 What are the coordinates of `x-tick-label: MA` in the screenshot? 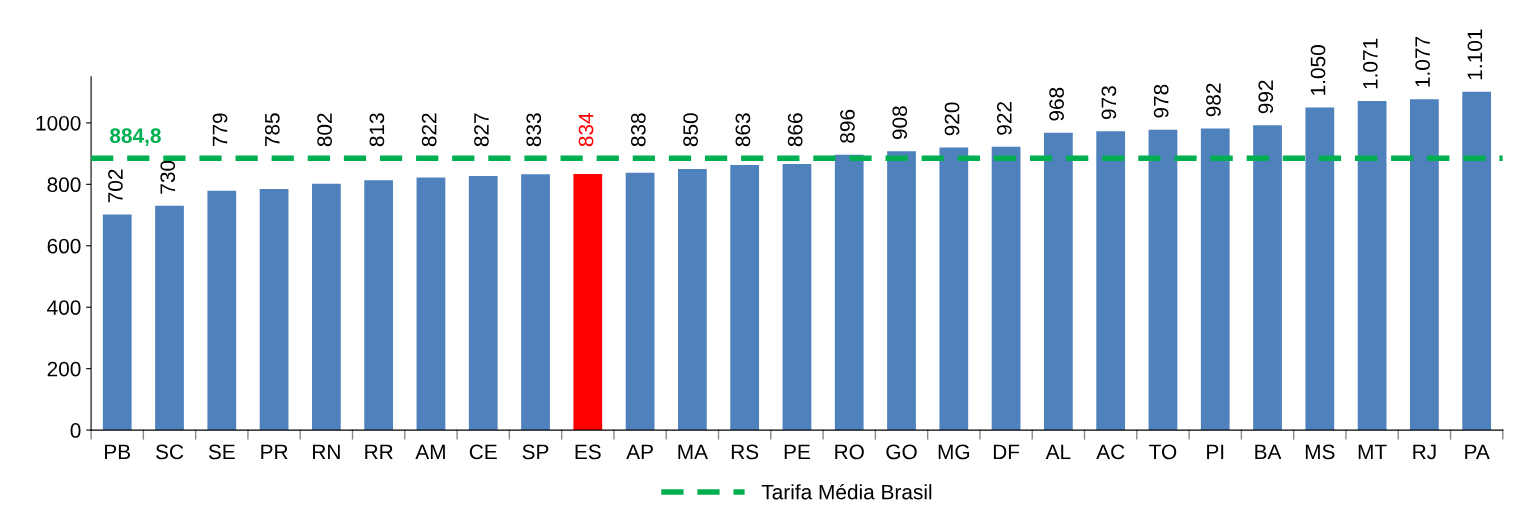 It's located at (693, 452).